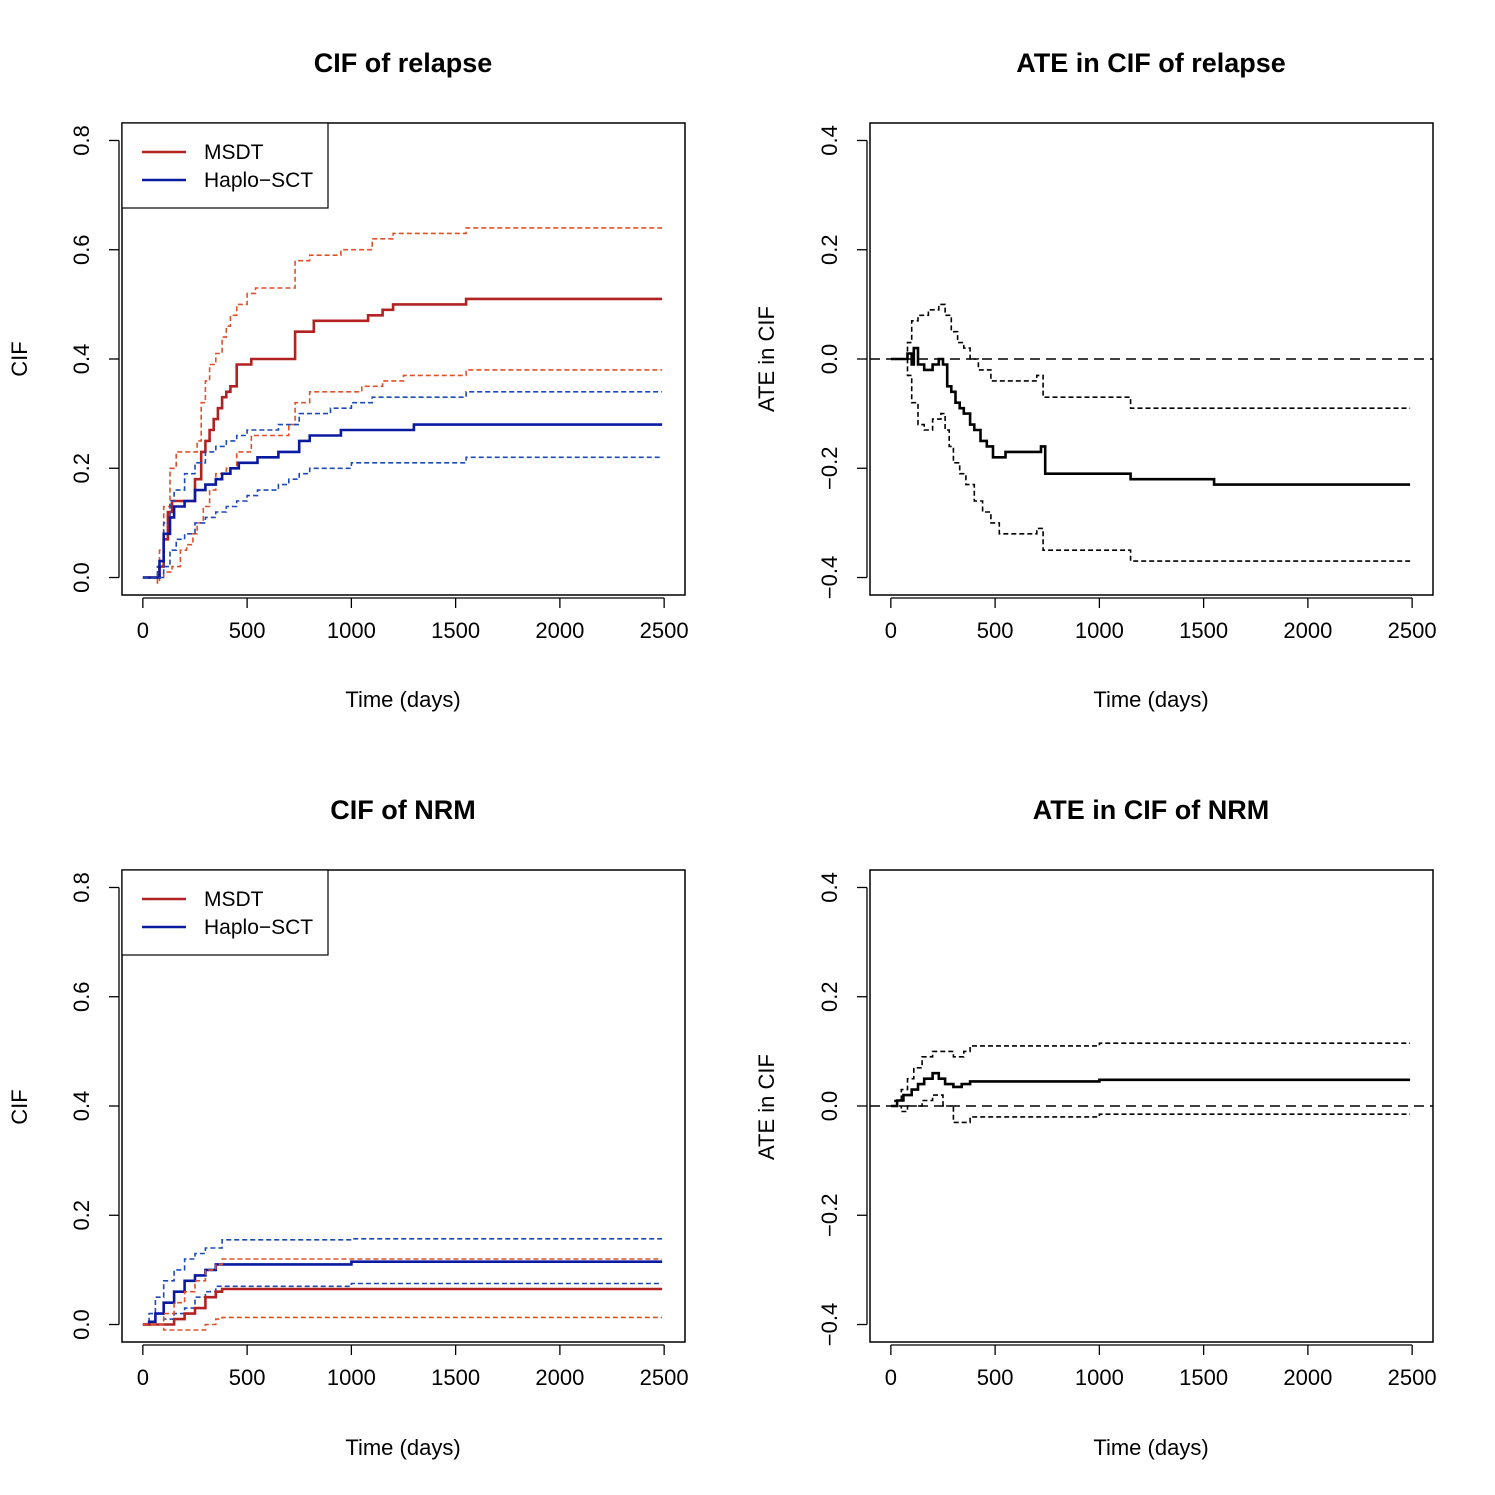  What do you see at coordinates (1151, 810) in the screenshot?
I see `chart-title: ATE in CIF of NRM` at bounding box center [1151, 810].